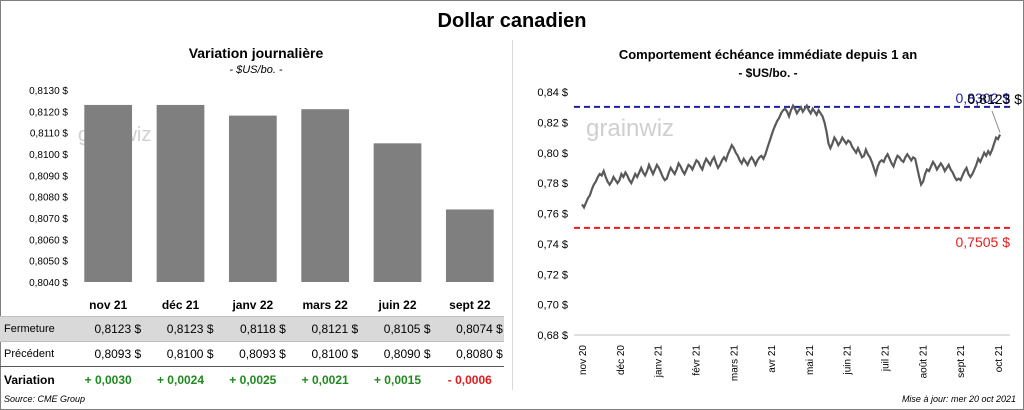 This screenshot has height=410, width=1024. What do you see at coordinates (48, 112) in the screenshot?
I see `y-tick-label: 0,8120 $` at bounding box center [48, 112].